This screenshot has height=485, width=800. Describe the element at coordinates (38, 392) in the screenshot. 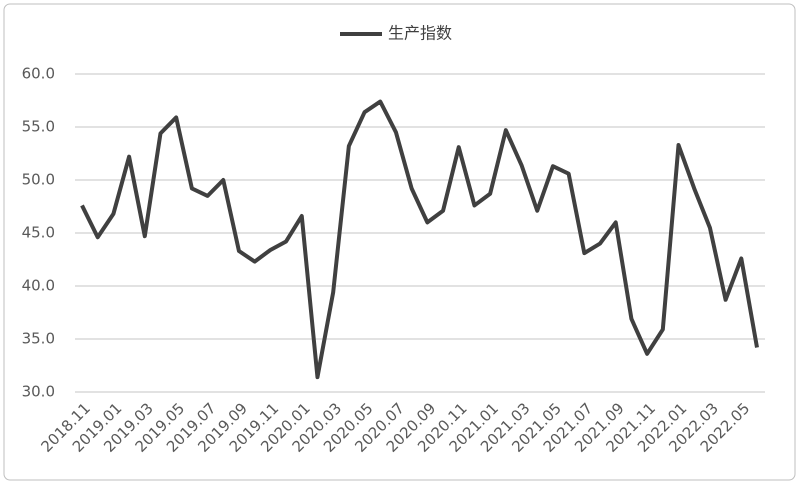

I see `y-tick-label: 30.0` at that location.